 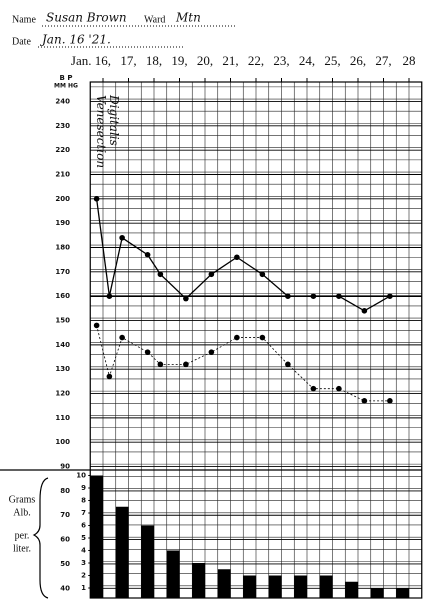 What do you see at coordinates (22, 535) in the screenshot?
I see `y2-label: per.` at bounding box center [22, 535].